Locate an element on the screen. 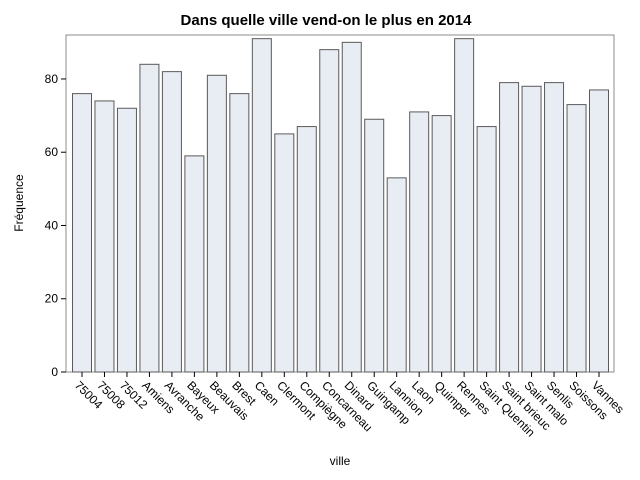 This screenshot has width=640, height=480. x-tick-label: Caen is located at coordinates (267, 393).